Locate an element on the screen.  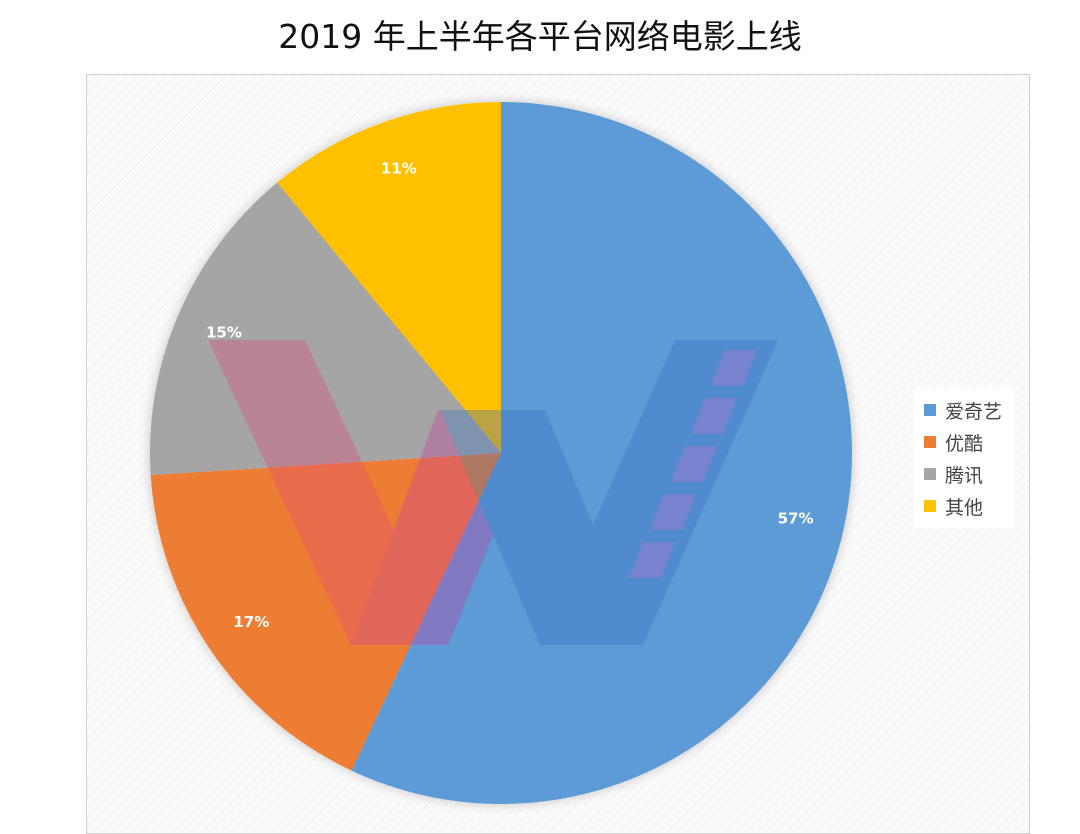
slice-data-label: 17% is located at coordinates (251, 622).